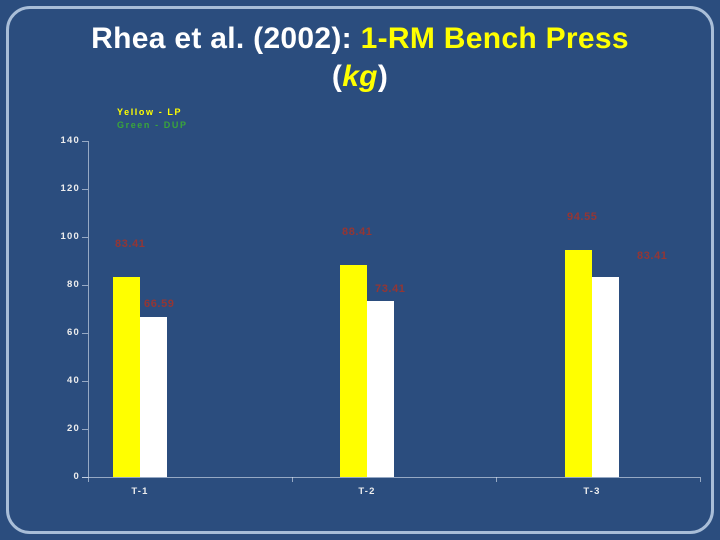 The height and width of the screenshot is (540, 720). What do you see at coordinates (367, 491) in the screenshot?
I see `x-label-t-2: T-2` at bounding box center [367, 491].